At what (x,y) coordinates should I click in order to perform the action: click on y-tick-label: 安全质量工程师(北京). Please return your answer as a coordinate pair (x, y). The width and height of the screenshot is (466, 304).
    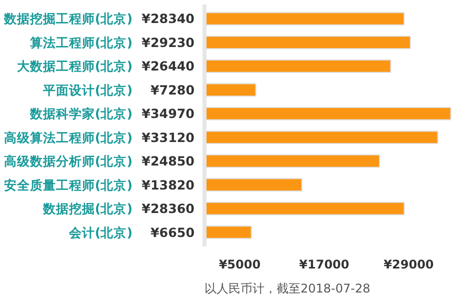
    Looking at the image, I should click on (68, 184).